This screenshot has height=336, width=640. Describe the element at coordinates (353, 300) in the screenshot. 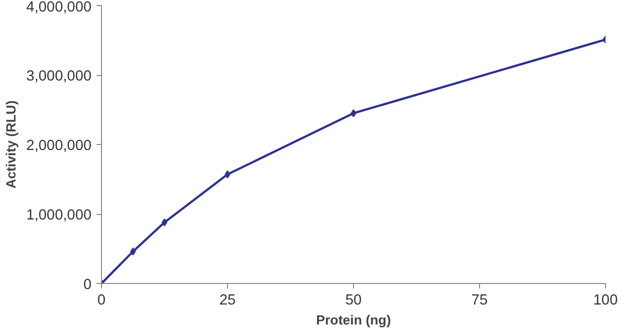

I see `x-tick-label: 50` at that location.